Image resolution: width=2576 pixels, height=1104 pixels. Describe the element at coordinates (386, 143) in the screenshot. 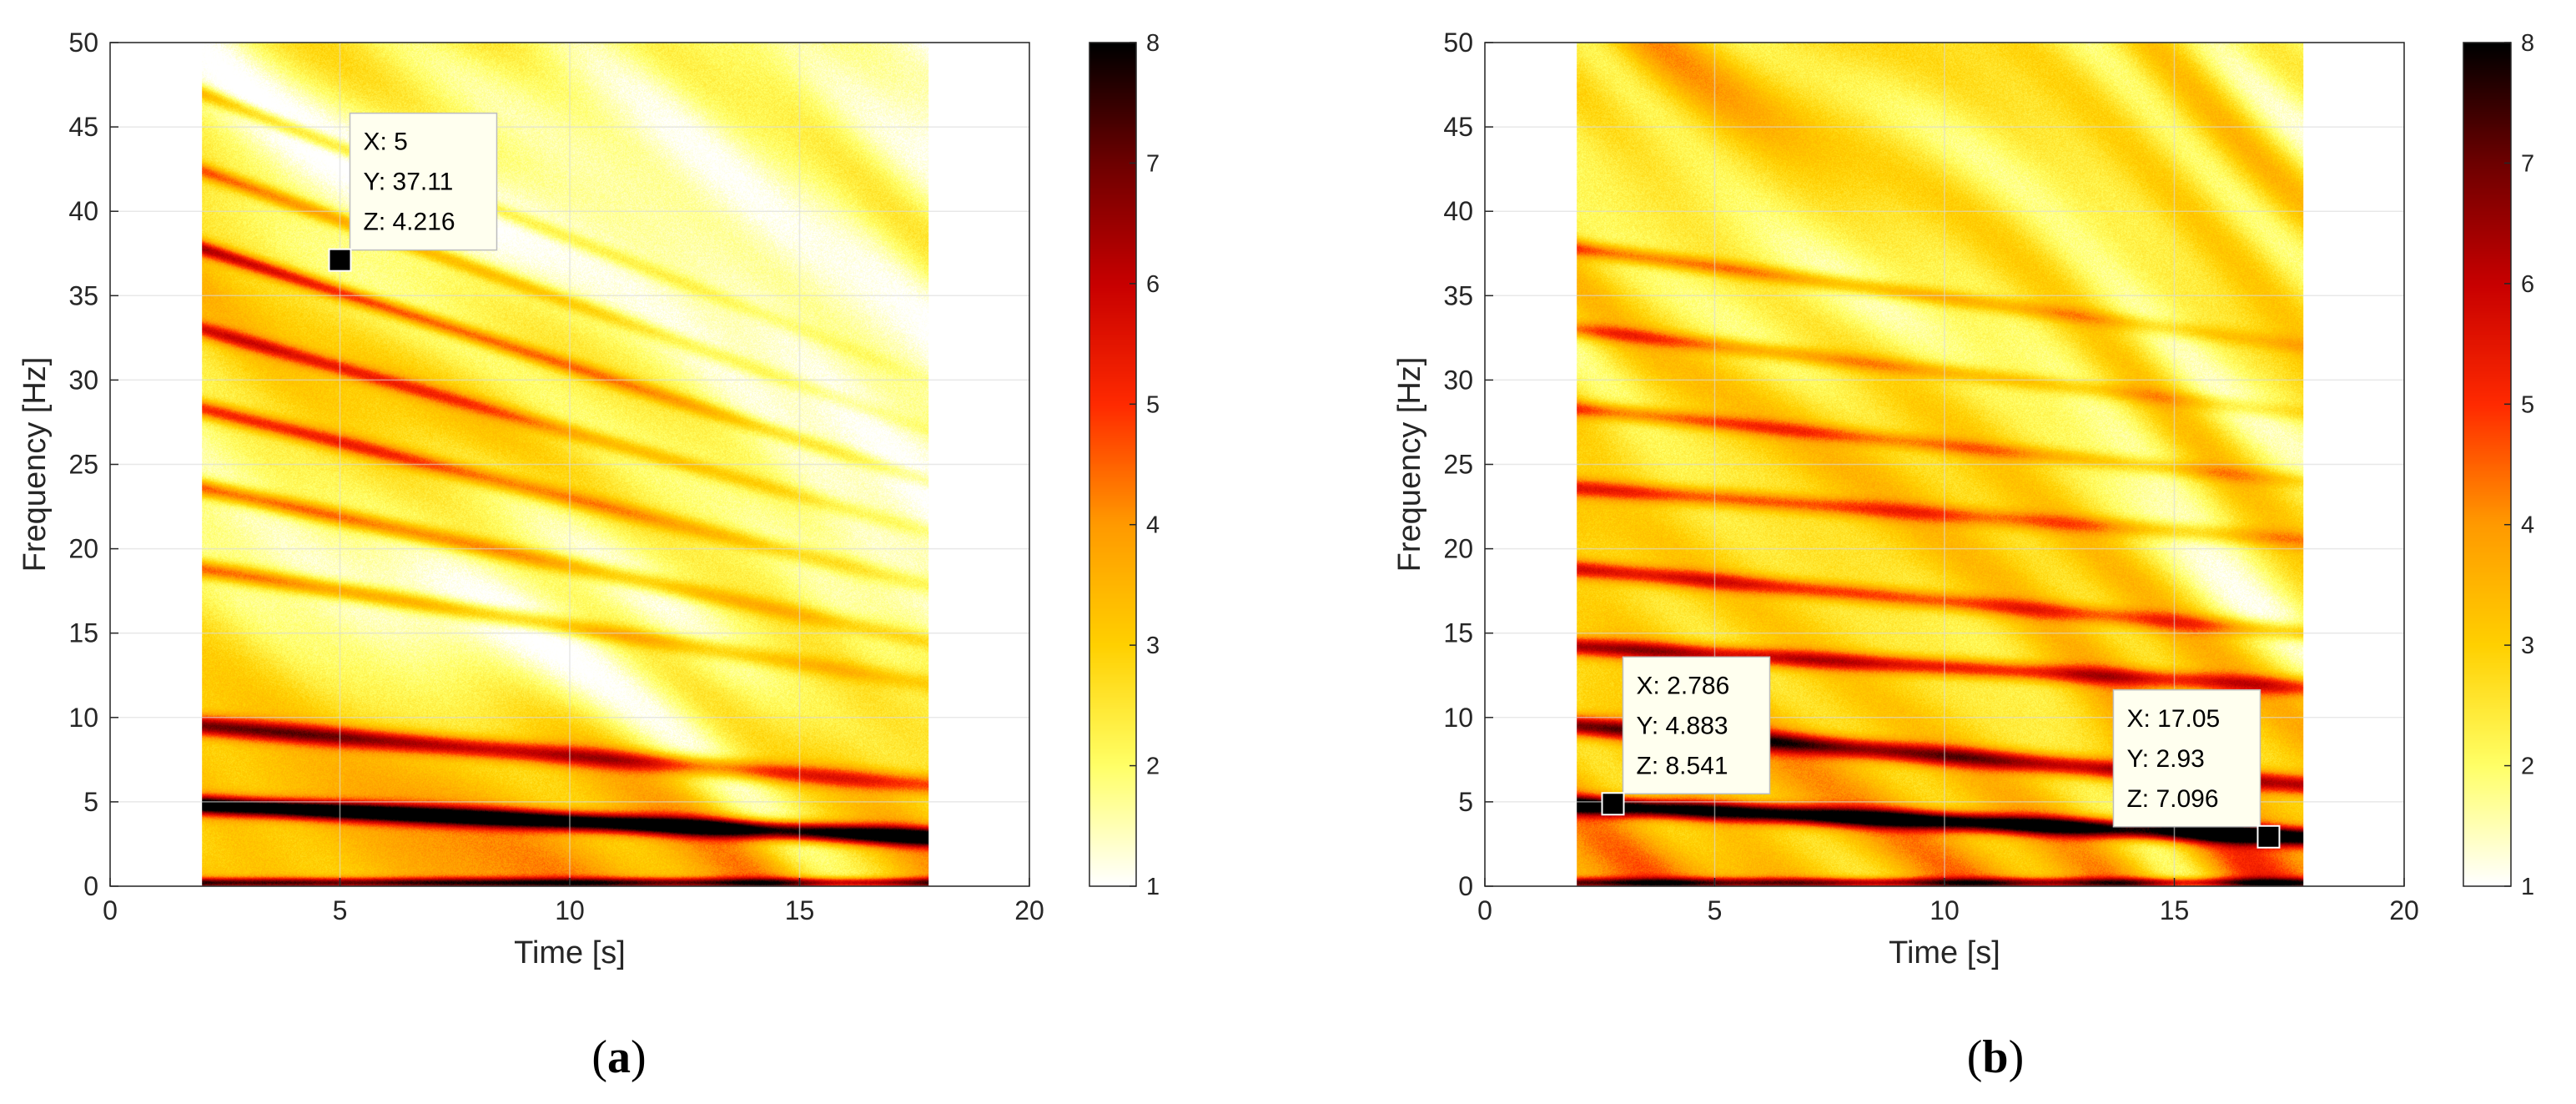

I see `datatip-text: X: 5` at that location.